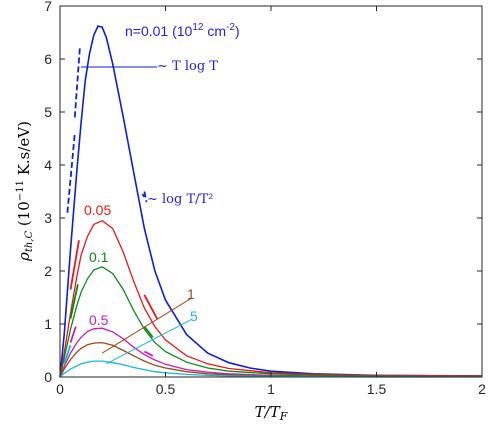 The width and height of the screenshot is (491, 432). What do you see at coordinates (99, 257) in the screenshot?
I see `annotation-0-1: 0.1` at bounding box center [99, 257].